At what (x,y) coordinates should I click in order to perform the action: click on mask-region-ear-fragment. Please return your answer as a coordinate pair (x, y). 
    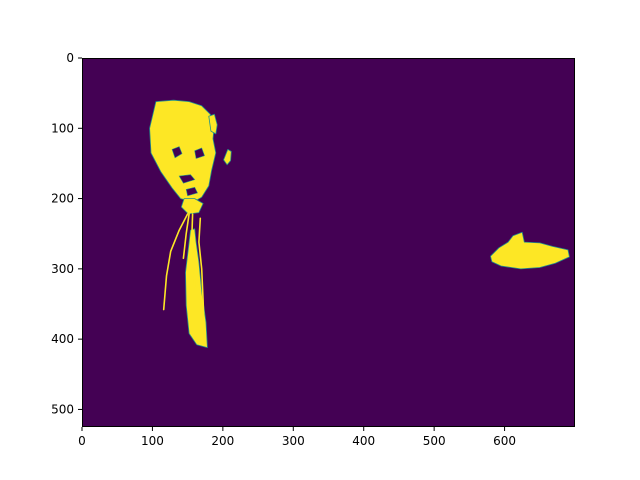
    Looking at the image, I should click on (227, 157).